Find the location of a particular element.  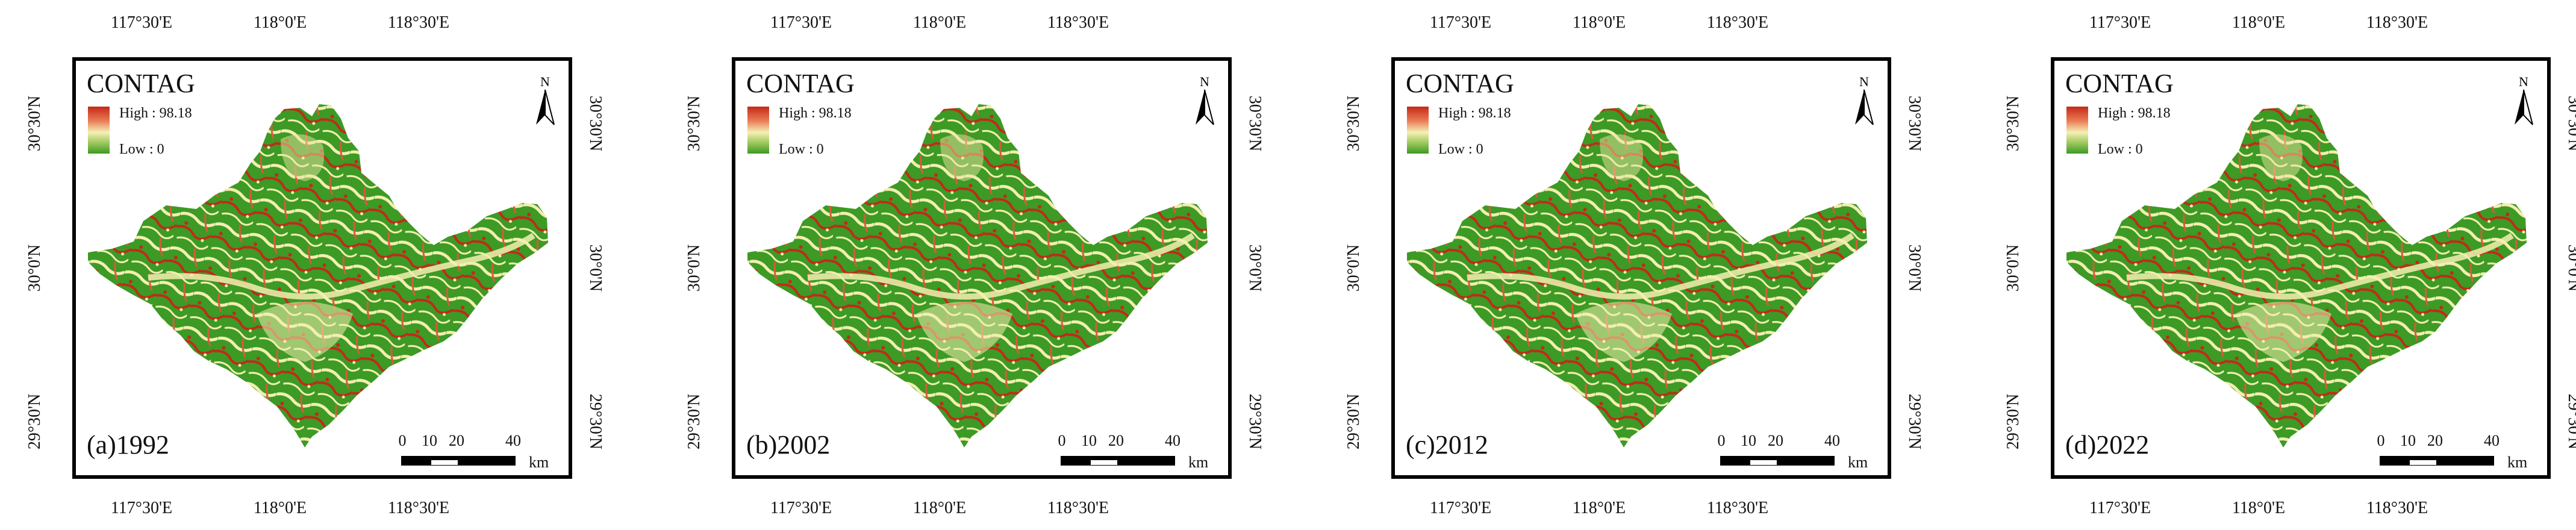

panel-year-label: (a)1992 is located at coordinates (128, 445).